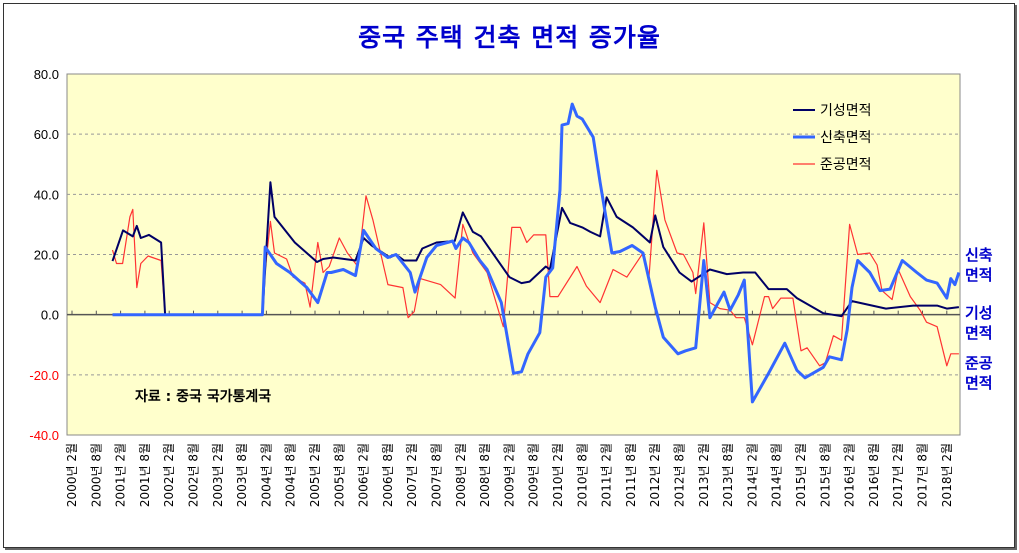 The height and width of the screenshot is (553, 1019). What do you see at coordinates (752, 475) in the screenshot?
I see `x-tick-label: 2014년 2월` at bounding box center [752, 475].